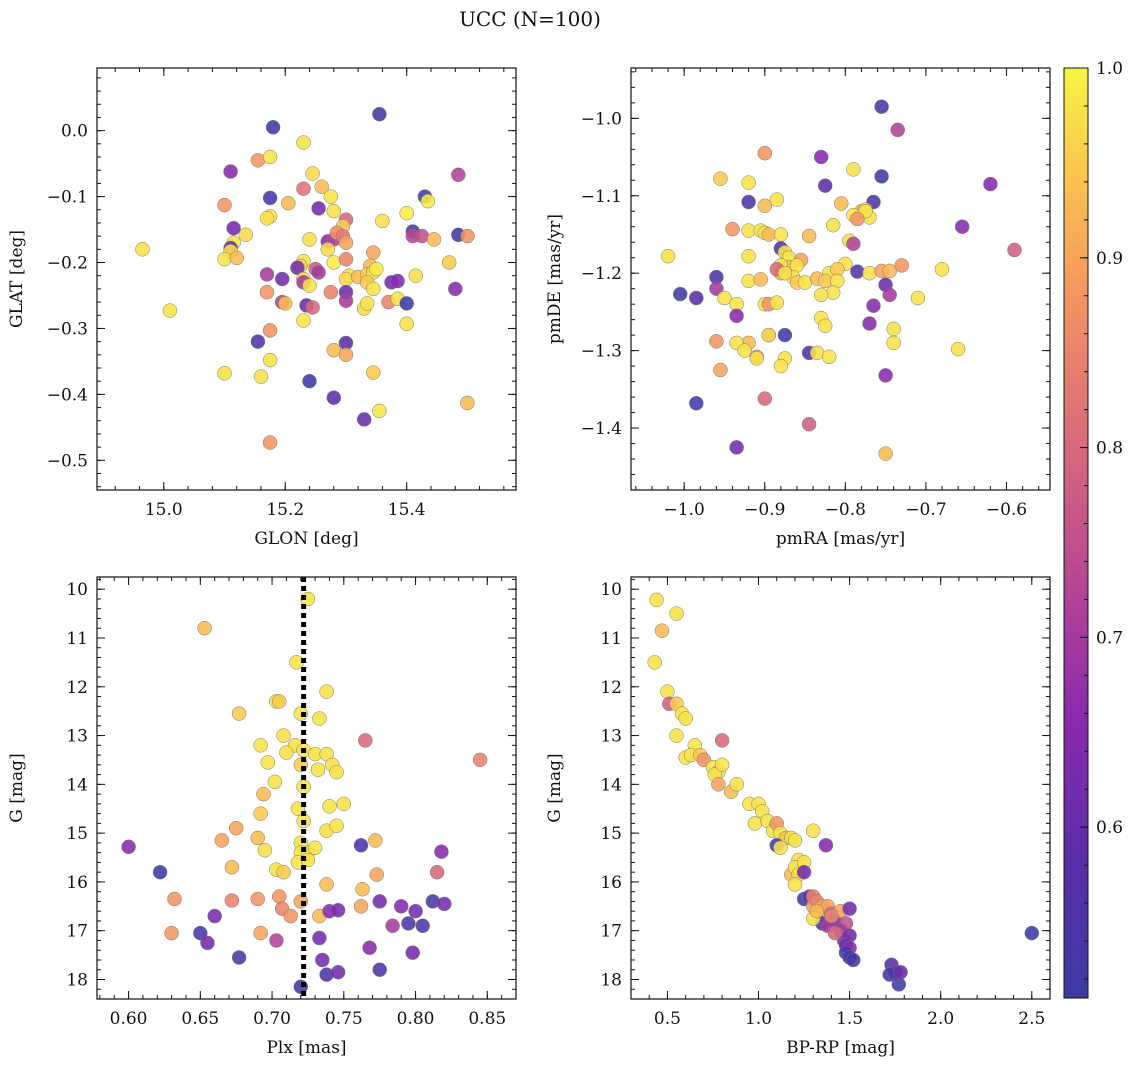 This screenshot has height=1067, width=1136. What do you see at coordinates (164, 510) in the screenshot?
I see `x-tick-label: 15.0` at bounding box center [164, 510].